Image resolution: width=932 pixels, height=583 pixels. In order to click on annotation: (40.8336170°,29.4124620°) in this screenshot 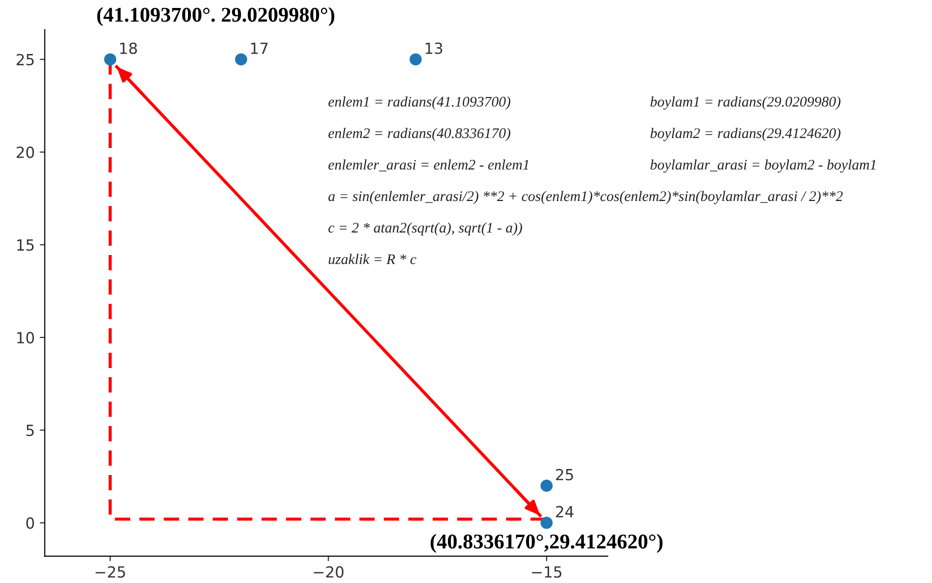, I will do `click(546, 543)`.